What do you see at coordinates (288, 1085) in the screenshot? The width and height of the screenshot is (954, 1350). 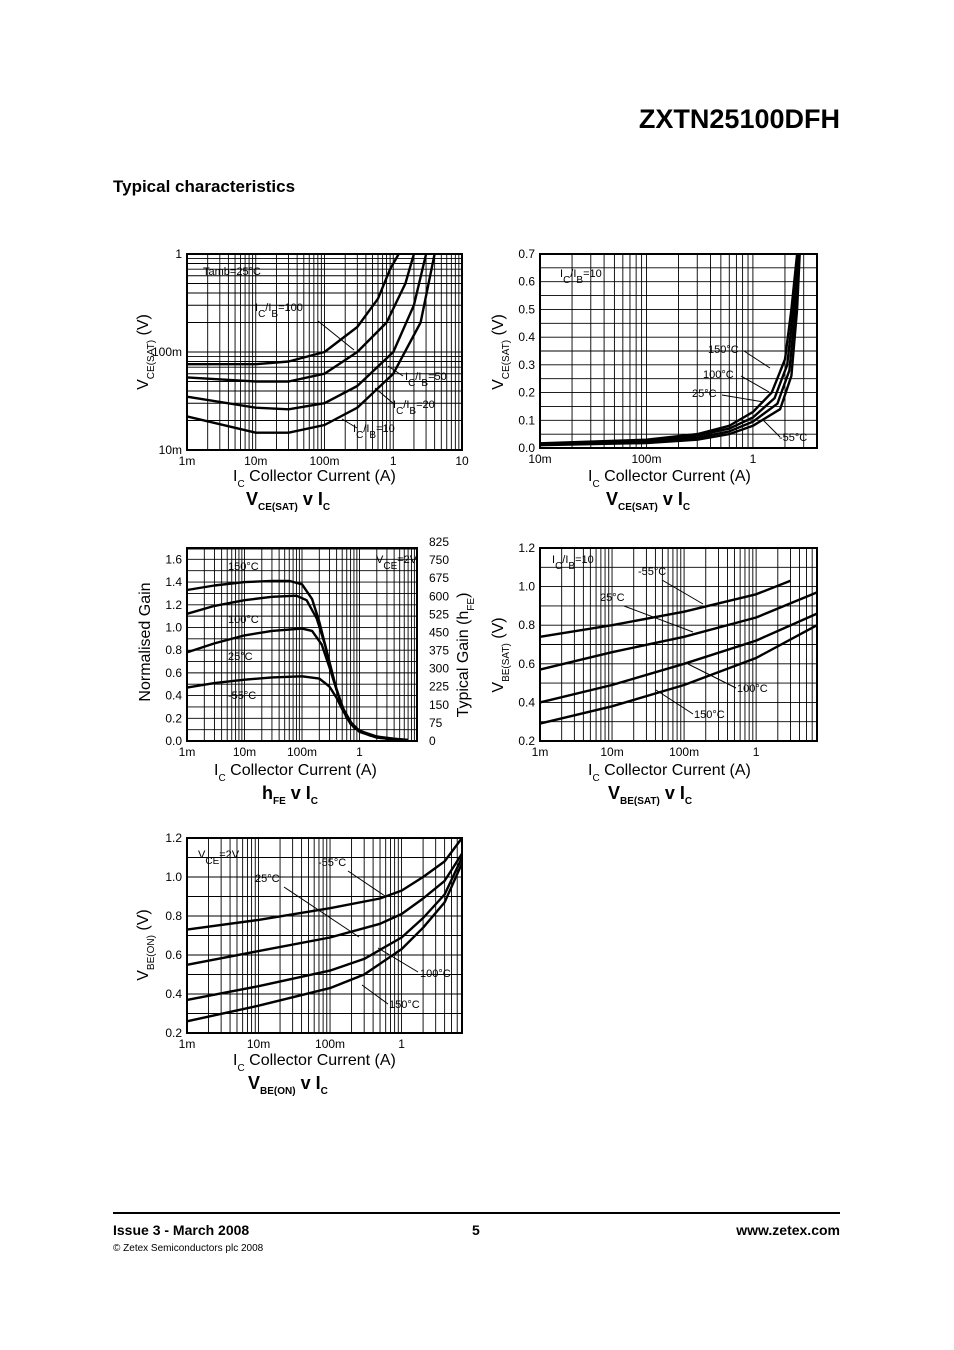 I see `chart-caption: VBE(ON) v IC` at bounding box center [288, 1085].